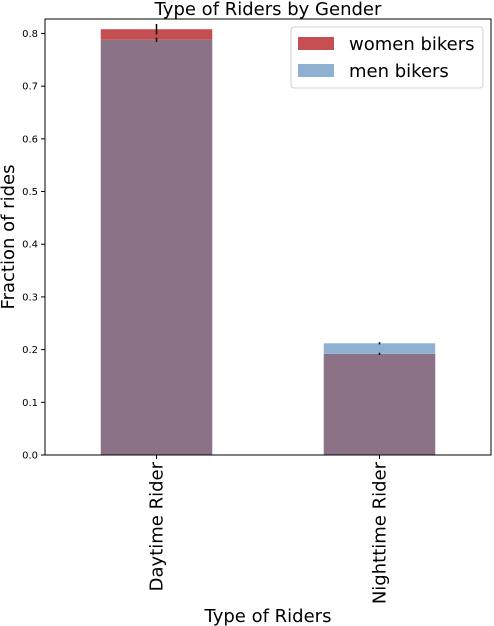 The height and width of the screenshot is (626, 494). I want to click on legend-swatch-men, so click(316, 70).